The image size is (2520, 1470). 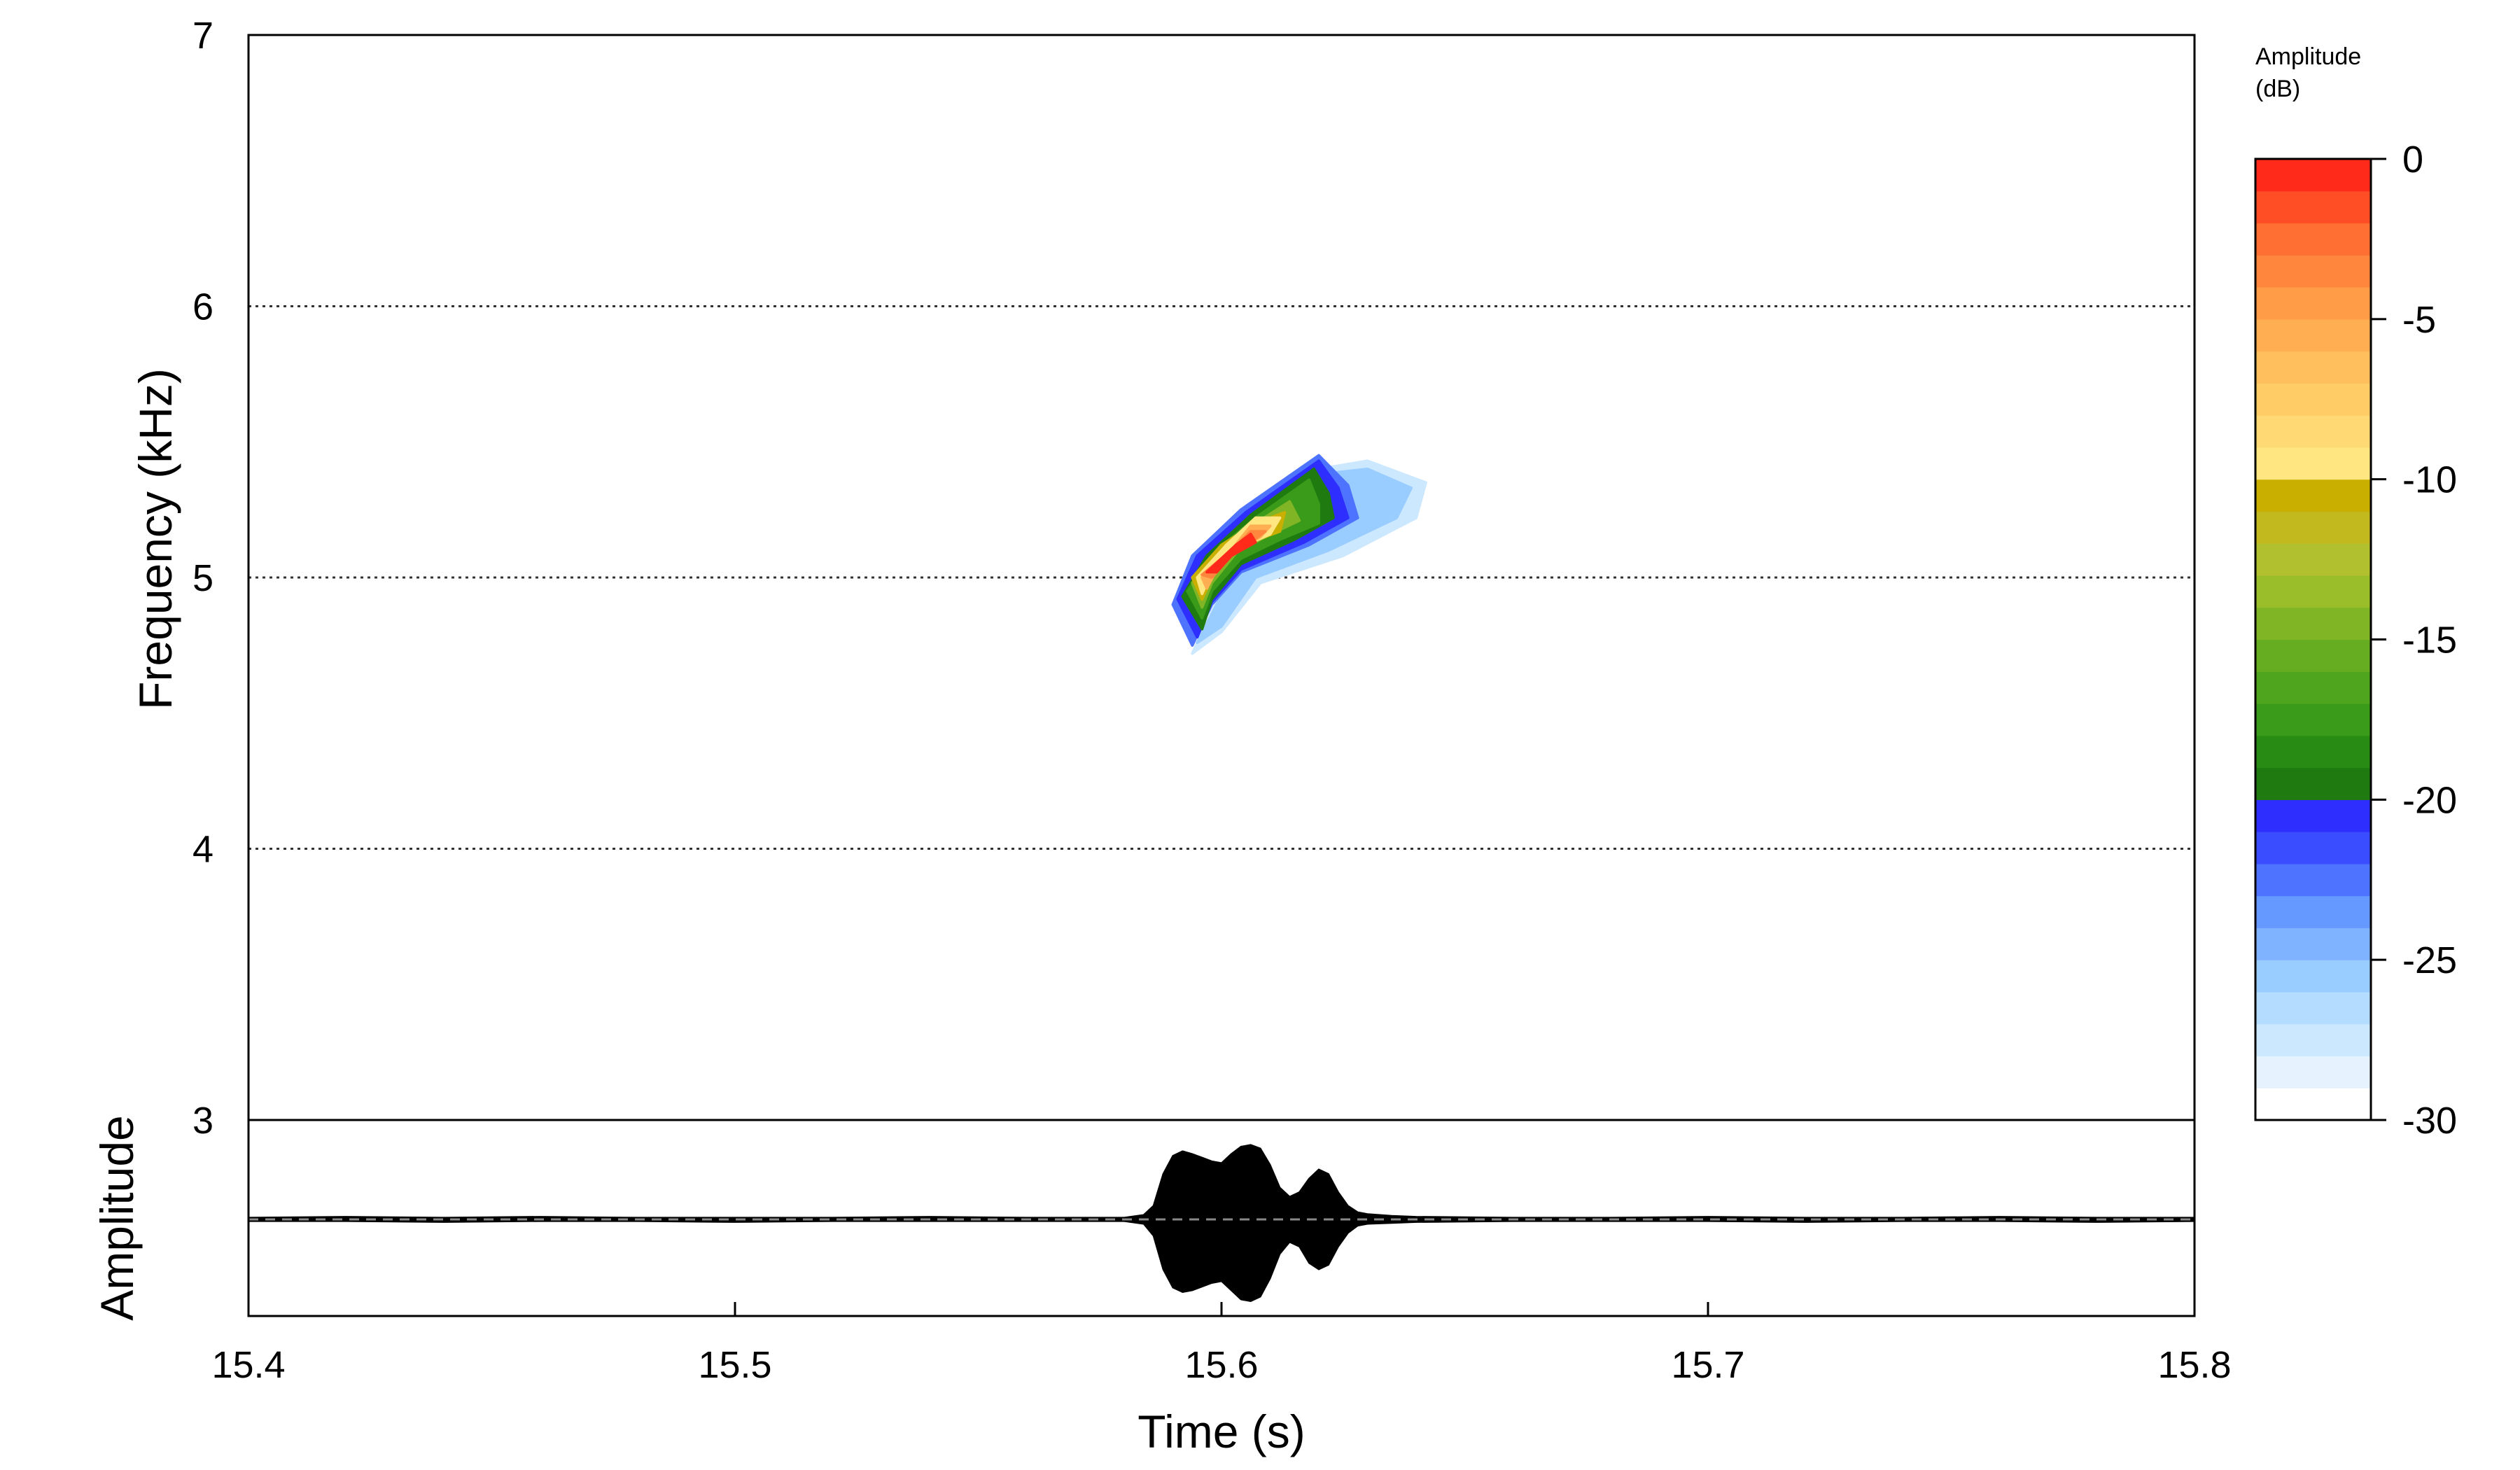 What do you see at coordinates (2429, 480) in the screenshot?
I see `colorbar-tick-label--10: -10` at bounding box center [2429, 480].